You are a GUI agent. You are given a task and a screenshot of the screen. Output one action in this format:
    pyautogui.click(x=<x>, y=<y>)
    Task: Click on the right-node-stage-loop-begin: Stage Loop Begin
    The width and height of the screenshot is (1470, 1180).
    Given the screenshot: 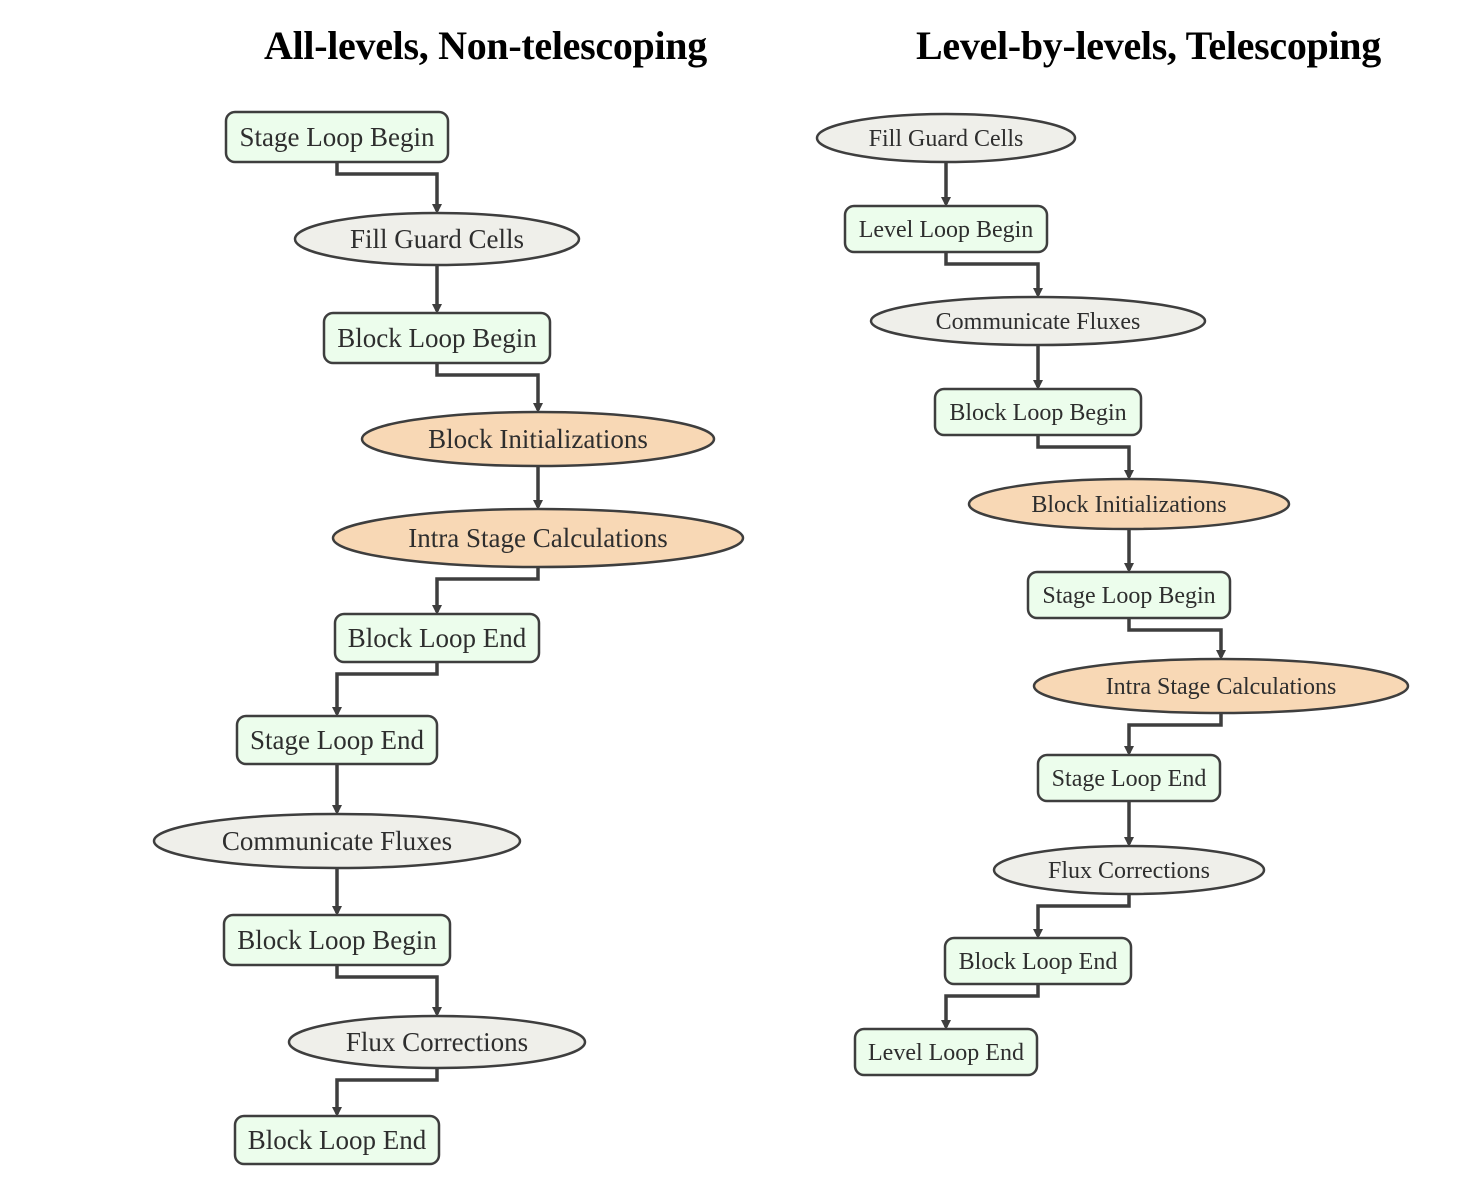 What is the action you would take?
    pyautogui.click(x=1129, y=595)
    